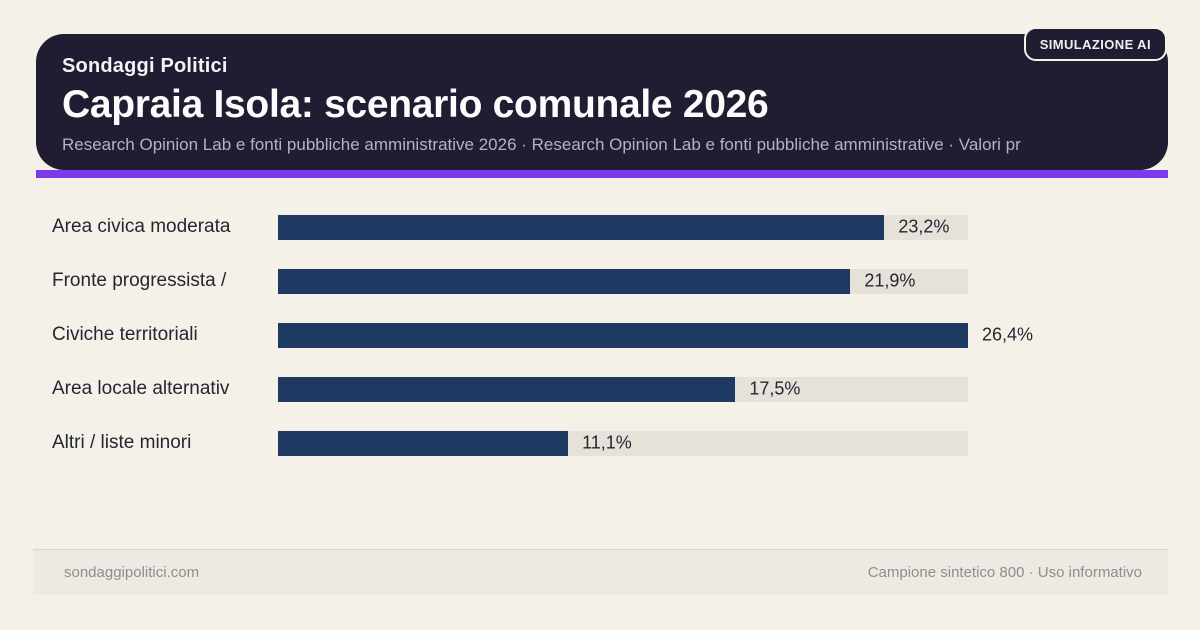 The width and height of the screenshot is (1200, 630). Describe the element at coordinates (1004, 572) in the screenshot. I see `footer-sample-note: Campione sintetico 800 · Uso informativo` at that location.